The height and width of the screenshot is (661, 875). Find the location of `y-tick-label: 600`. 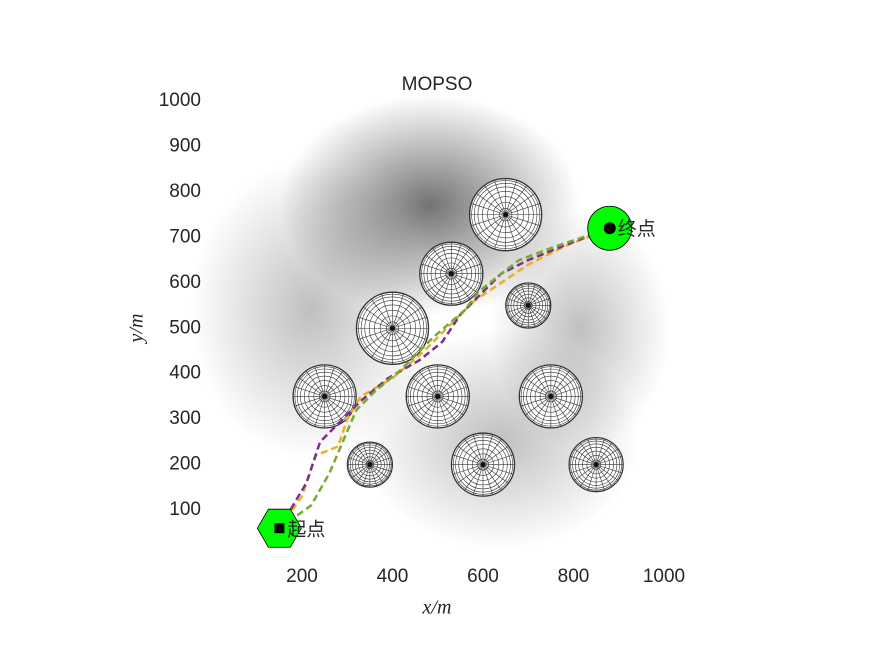

y-tick-label: 600 is located at coordinates (185, 282).